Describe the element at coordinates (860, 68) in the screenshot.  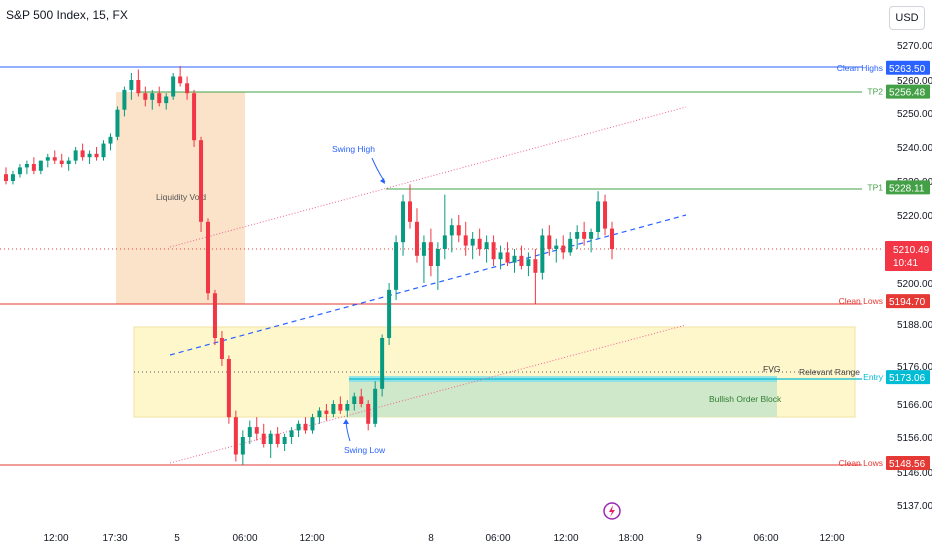
I see `level-name: Clean Highs` at that location.